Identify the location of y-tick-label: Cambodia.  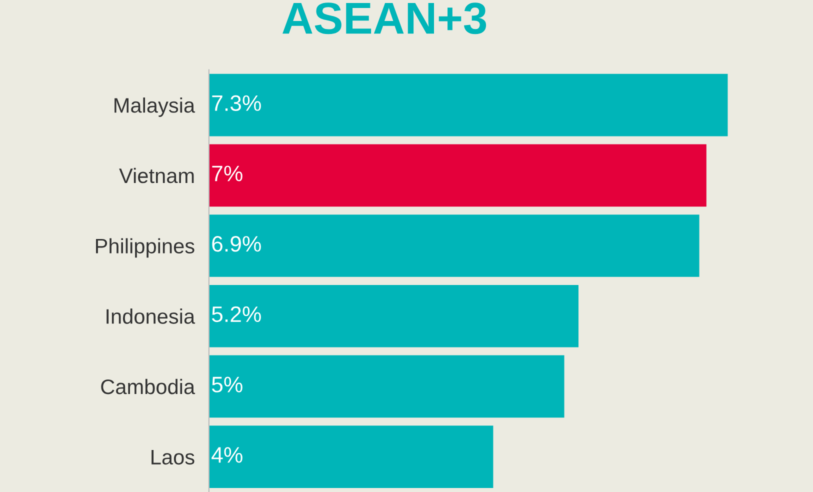
(148, 386).